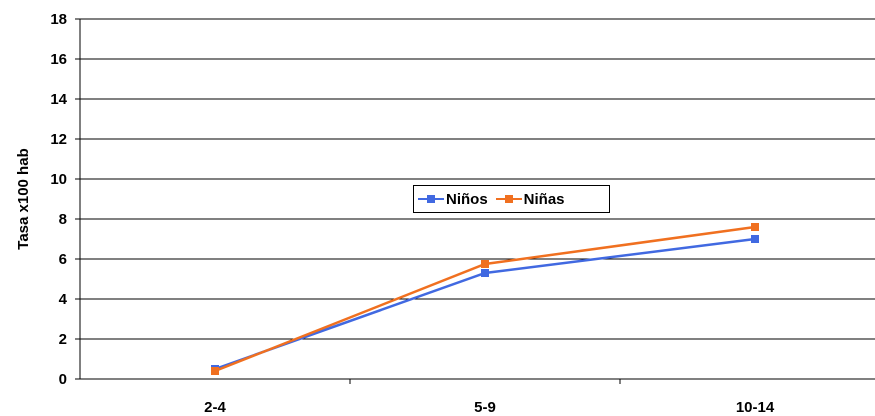 This screenshot has width=875, height=416. What do you see at coordinates (215, 407) in the screenshot?
I see `x-tick-label: 2-4` at bounding box center [215, 407].